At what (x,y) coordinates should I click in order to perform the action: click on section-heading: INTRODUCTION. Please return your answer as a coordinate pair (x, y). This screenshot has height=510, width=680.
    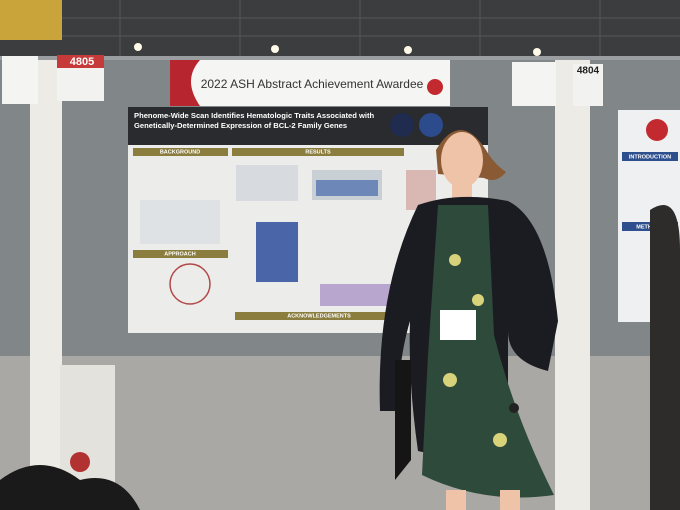
    Looking at the image, I should click on (650, 157).